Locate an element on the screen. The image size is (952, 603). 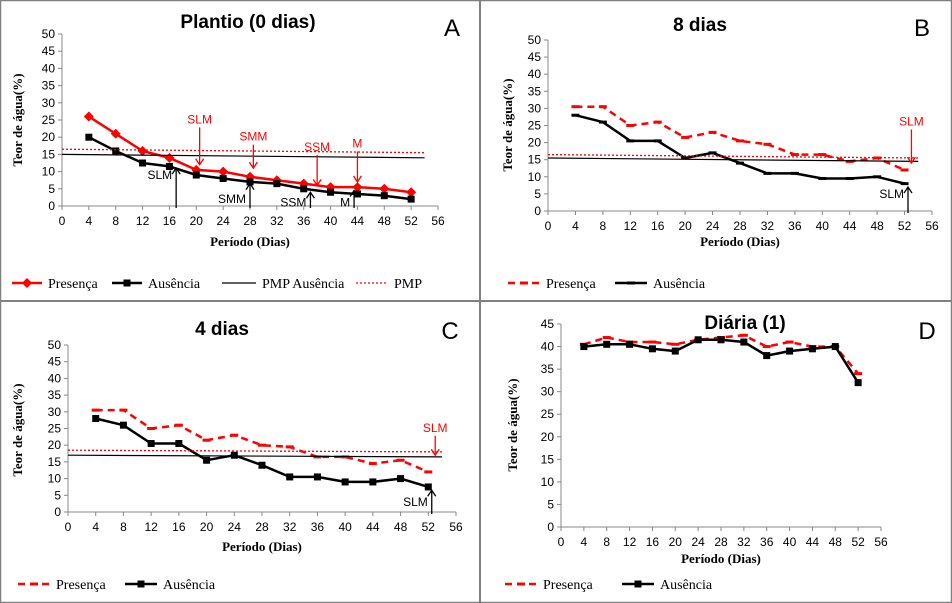
reference-line-pmp is located at coordinates (255, 451).